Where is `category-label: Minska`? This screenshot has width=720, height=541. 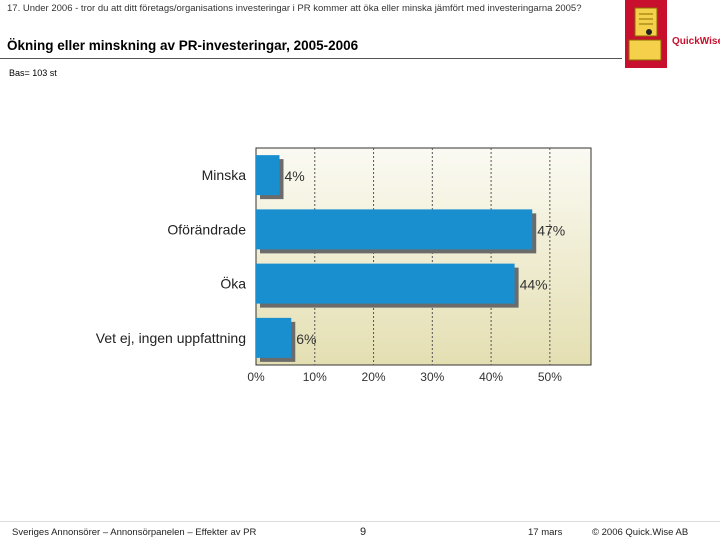 category-label: Minska is located at coordinates (224, 175).